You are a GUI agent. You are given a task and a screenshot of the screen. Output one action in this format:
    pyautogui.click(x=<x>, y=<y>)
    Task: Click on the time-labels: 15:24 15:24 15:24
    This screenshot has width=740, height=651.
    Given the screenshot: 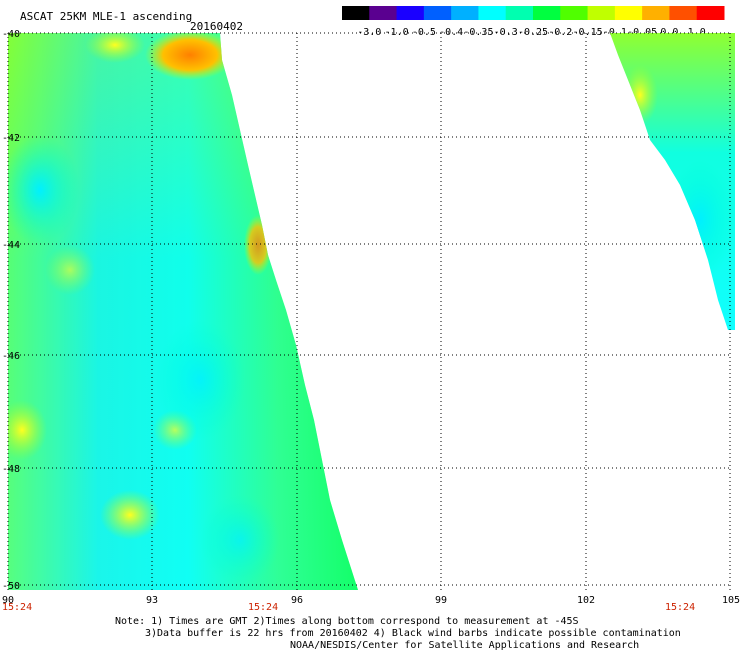 What is the action you would take?
    pyautogui.click(x=348, y=607)
    